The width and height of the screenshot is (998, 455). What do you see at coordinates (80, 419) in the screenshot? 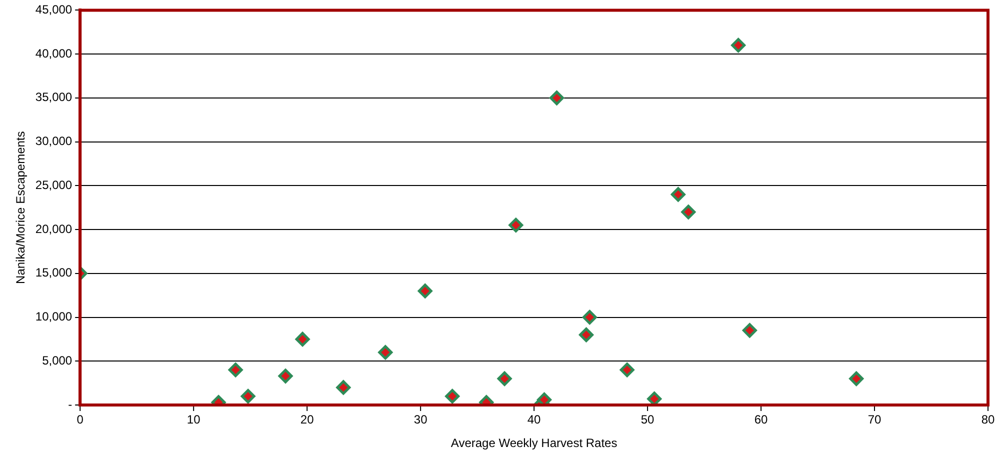
I see `x-tick-label: 0` at bounding box center [80, 419].